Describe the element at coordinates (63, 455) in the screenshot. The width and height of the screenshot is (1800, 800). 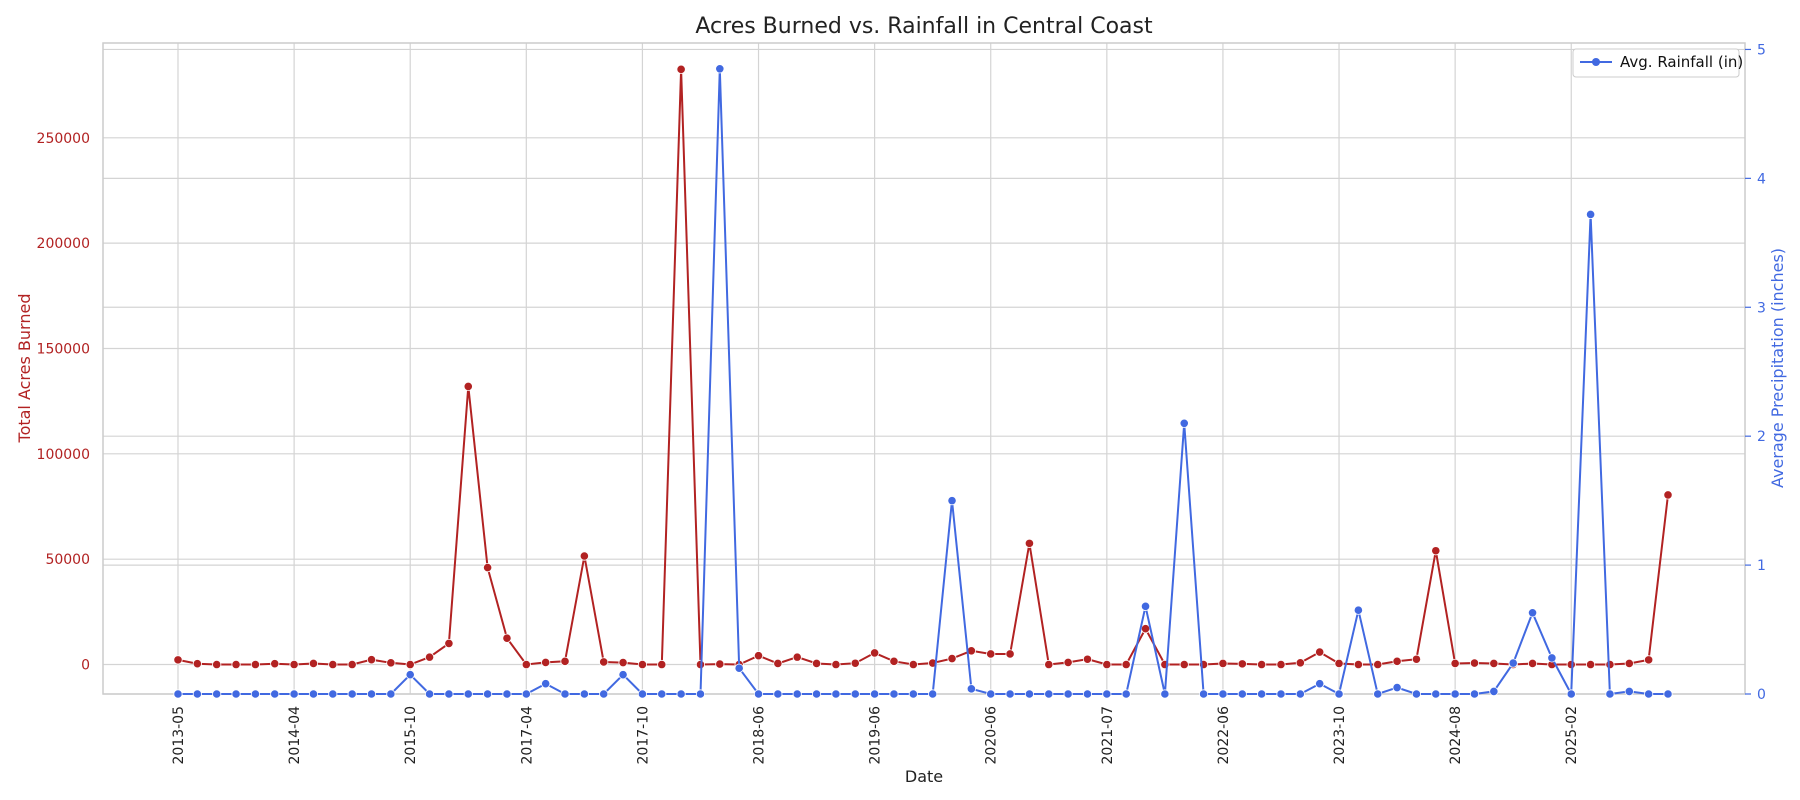
I see `left-tick-label: 100000` at that location.